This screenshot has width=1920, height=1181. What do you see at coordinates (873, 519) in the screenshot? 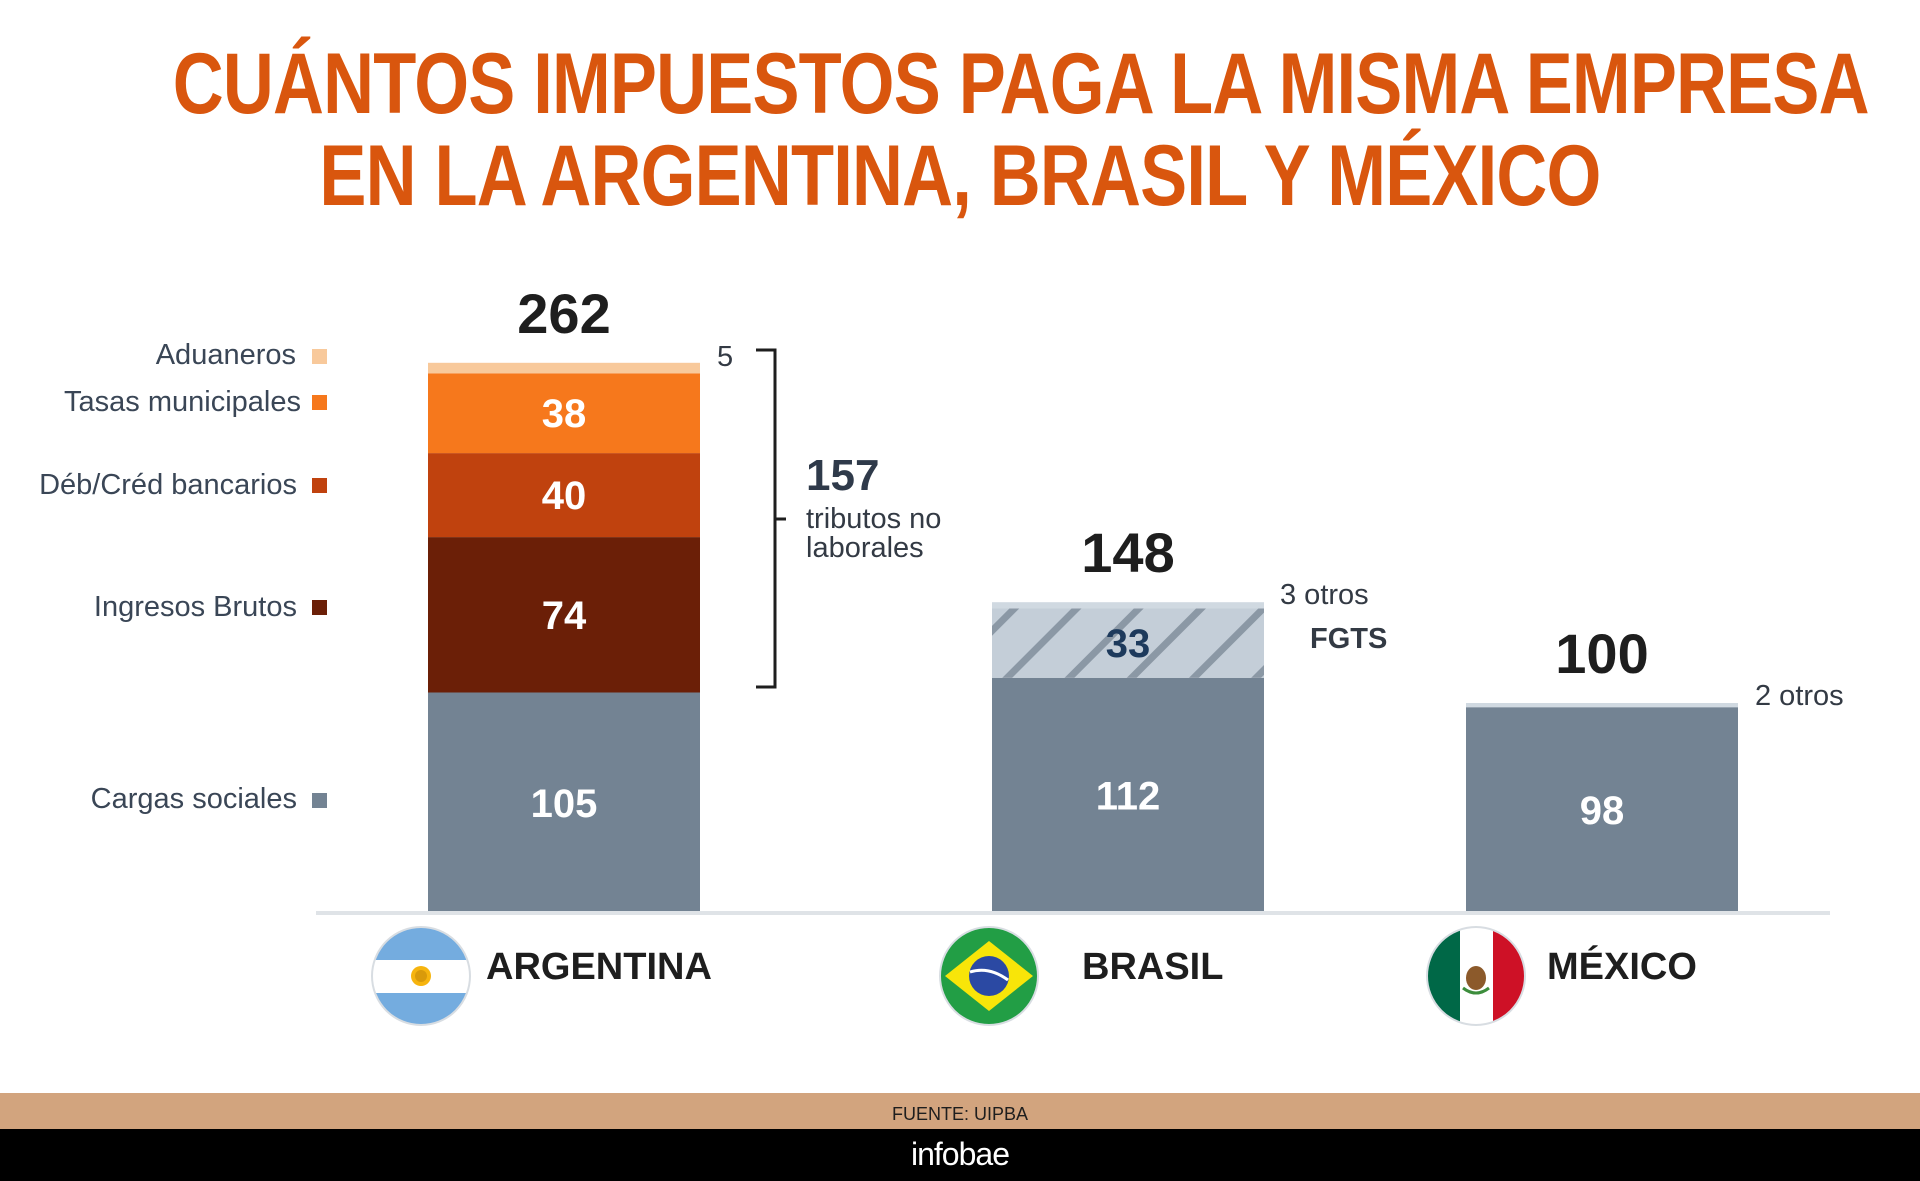
I see `bracket-text-line-1: tributos no` at bounding box center [873, 519].